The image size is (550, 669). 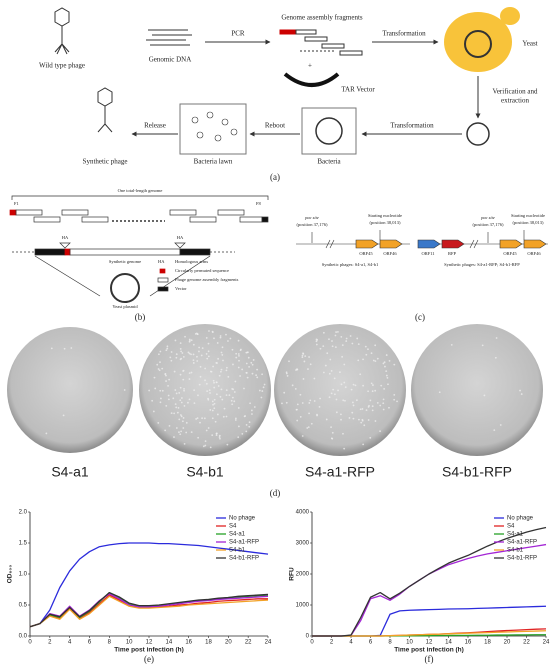 I want to click on label: Yeast, so click(x=529, y=44).